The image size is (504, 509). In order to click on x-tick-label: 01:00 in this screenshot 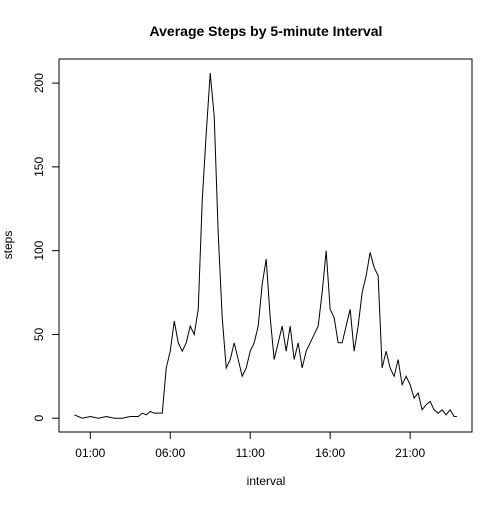, I will do `click(90, 453)`.